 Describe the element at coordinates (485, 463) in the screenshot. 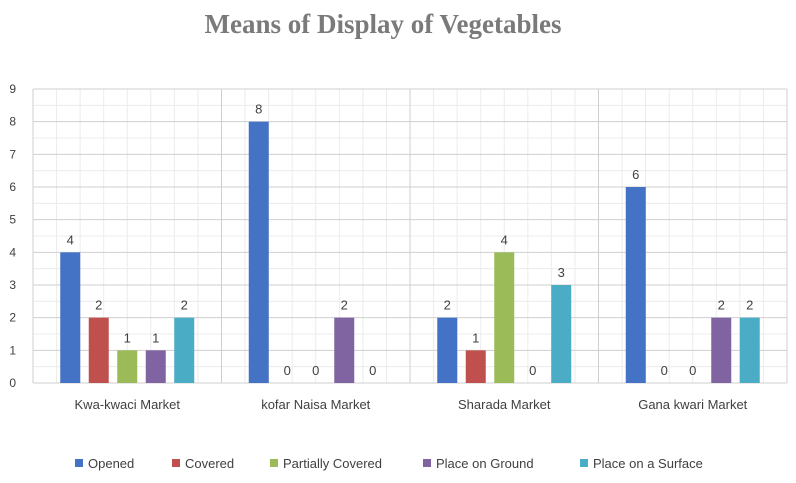

I see `legend-label: Place on Ground` at that location.